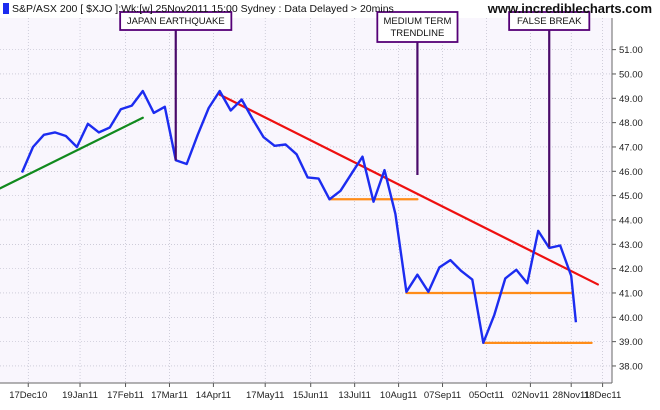 This screenshot has height=410, width=660. What do you see at coordinates (631, 123) in the screenshot?
I see `y-tick-label: 48.00` at bounding box center [631, 123].